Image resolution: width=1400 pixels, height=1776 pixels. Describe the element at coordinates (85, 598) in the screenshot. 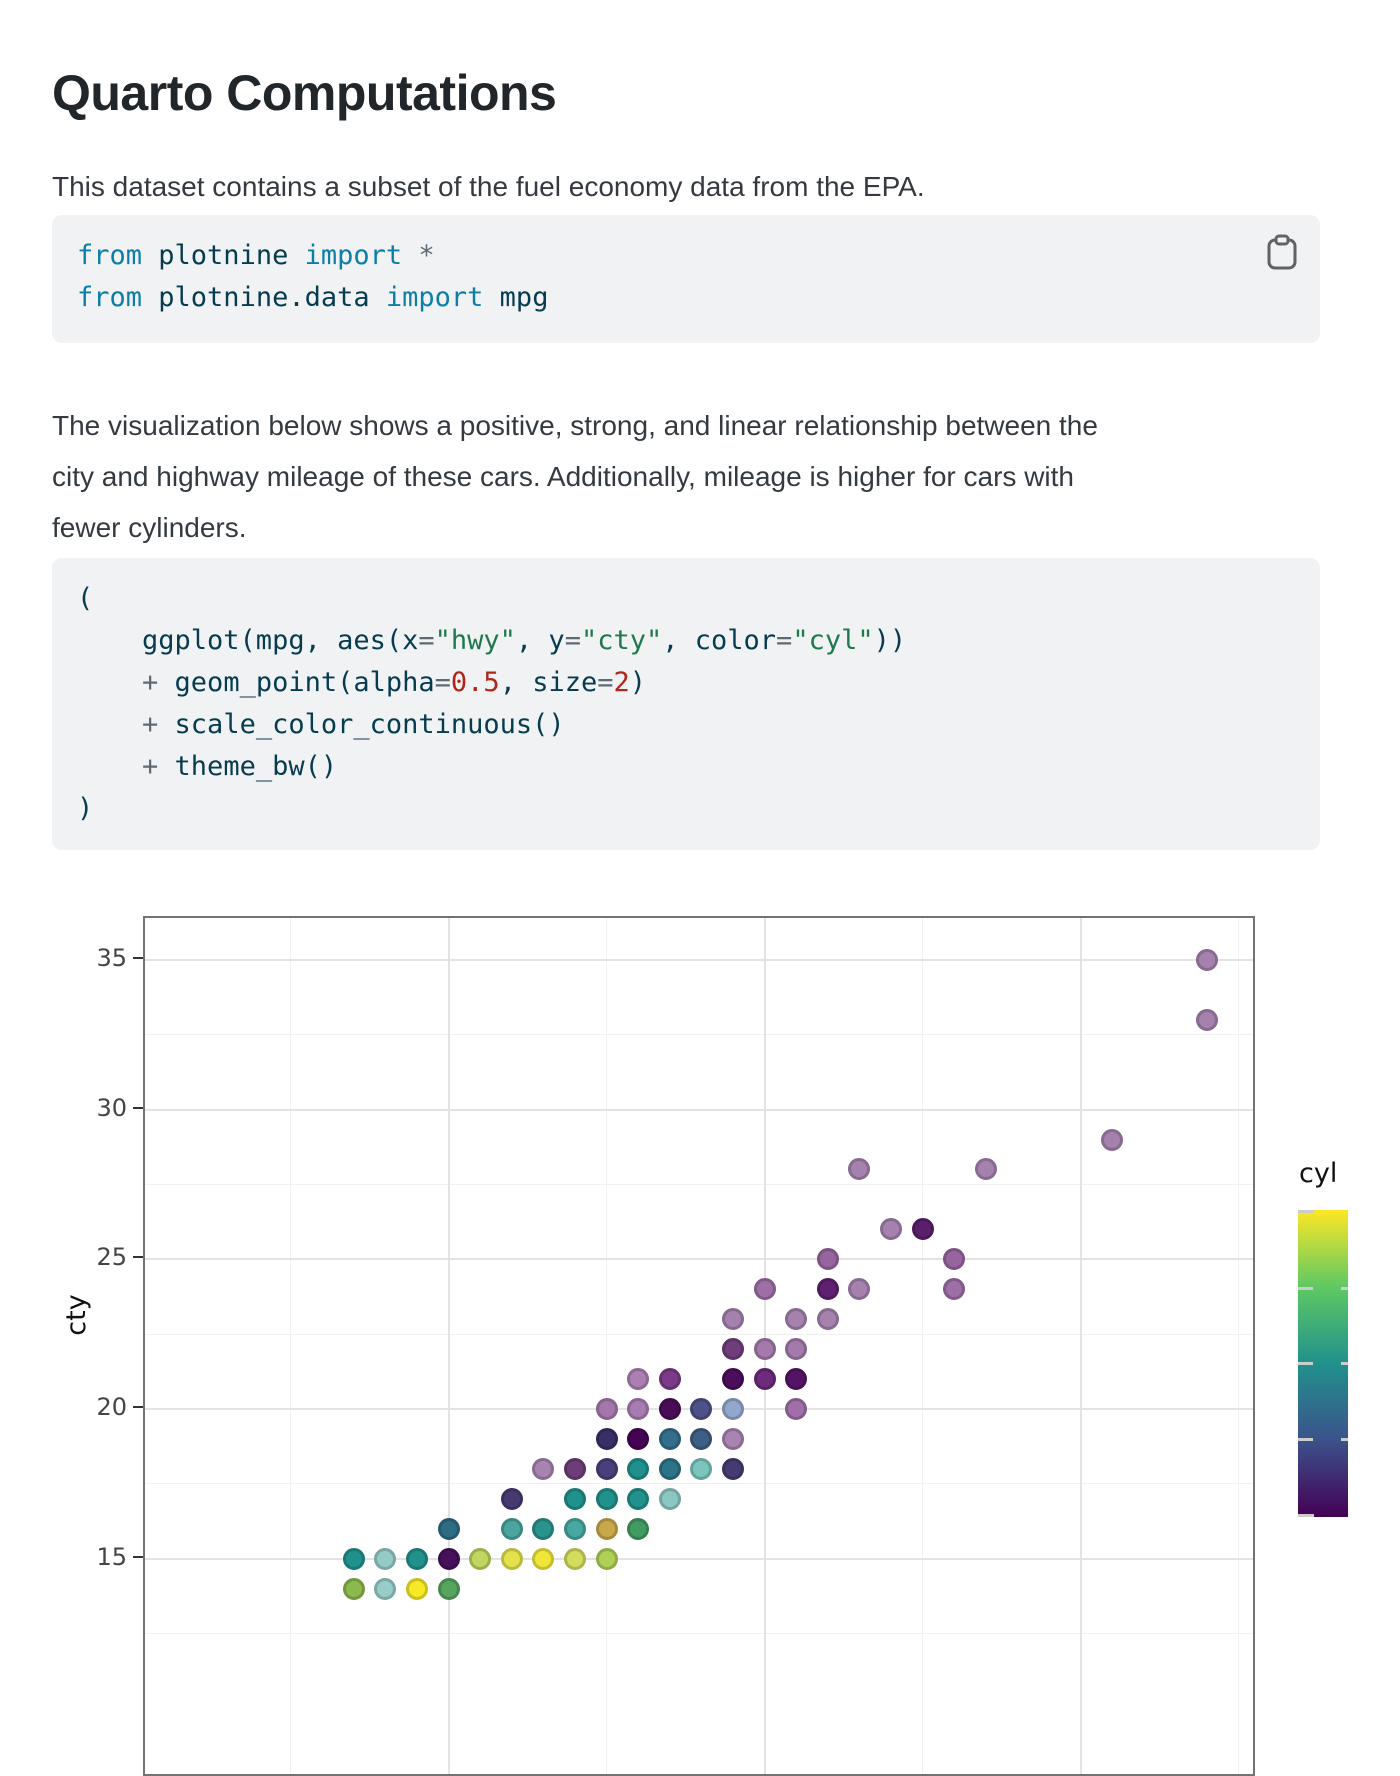

I see `code-line: (` at that location.